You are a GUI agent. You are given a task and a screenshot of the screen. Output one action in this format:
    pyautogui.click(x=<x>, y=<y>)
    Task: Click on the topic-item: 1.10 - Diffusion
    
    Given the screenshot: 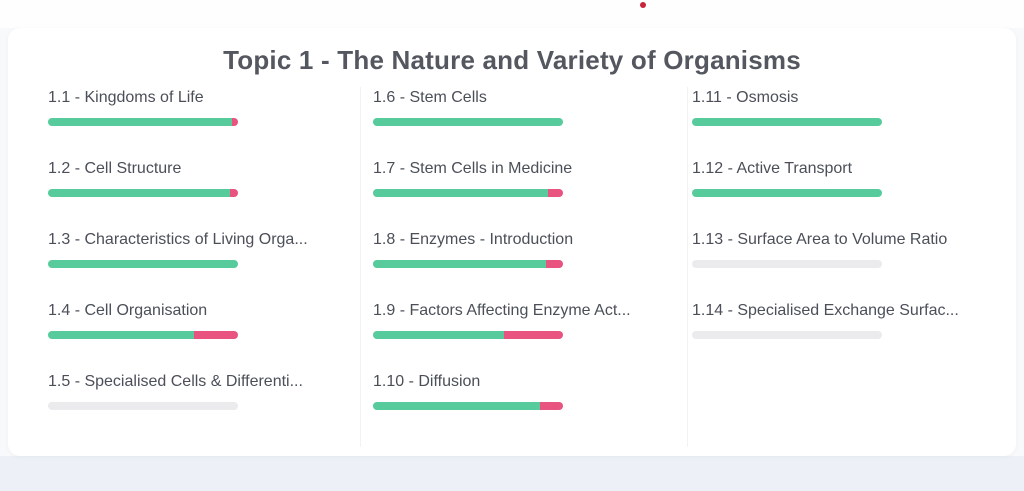 What is the action you would take?
    pyautogui.click(x=508, y=390)
    